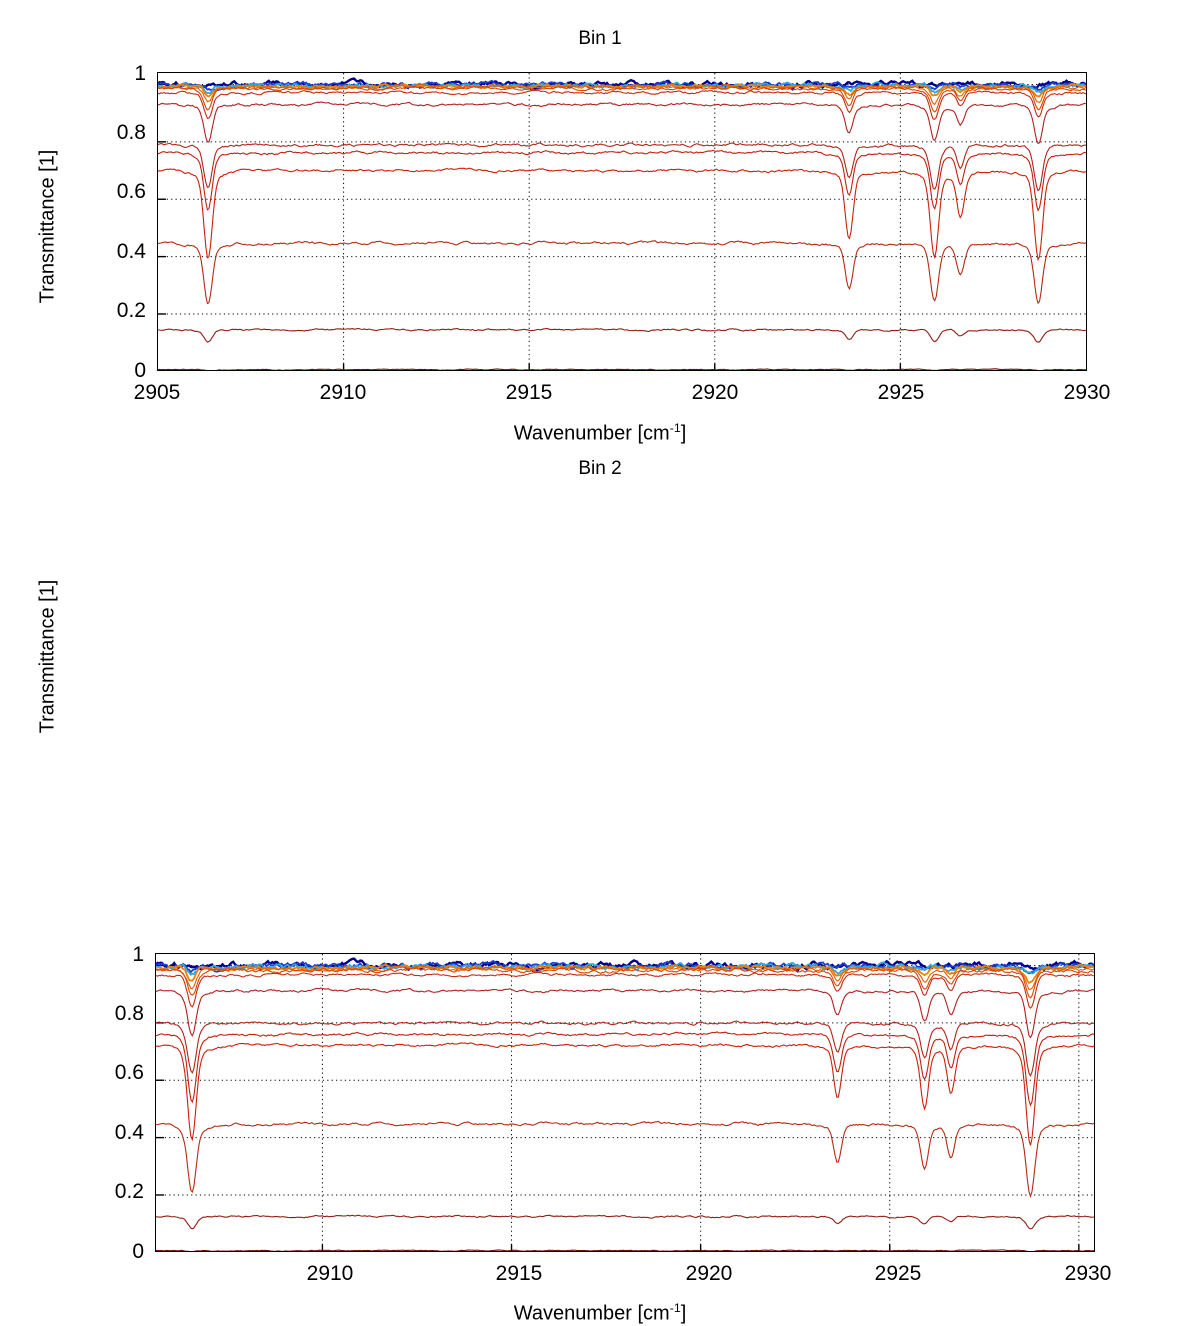 This screenshot has height=1326, width=1200. Describe the element at coordinates (600, 38) in the screenshot. I see `panel-title-bin1: Bin 1` at that location.